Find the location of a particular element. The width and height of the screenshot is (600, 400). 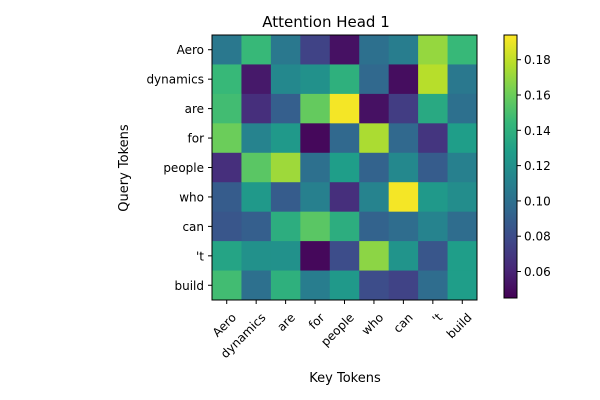

y-axis-ticks: Aero dynamics are for people who can 't build is located at coordinates (179, 168).